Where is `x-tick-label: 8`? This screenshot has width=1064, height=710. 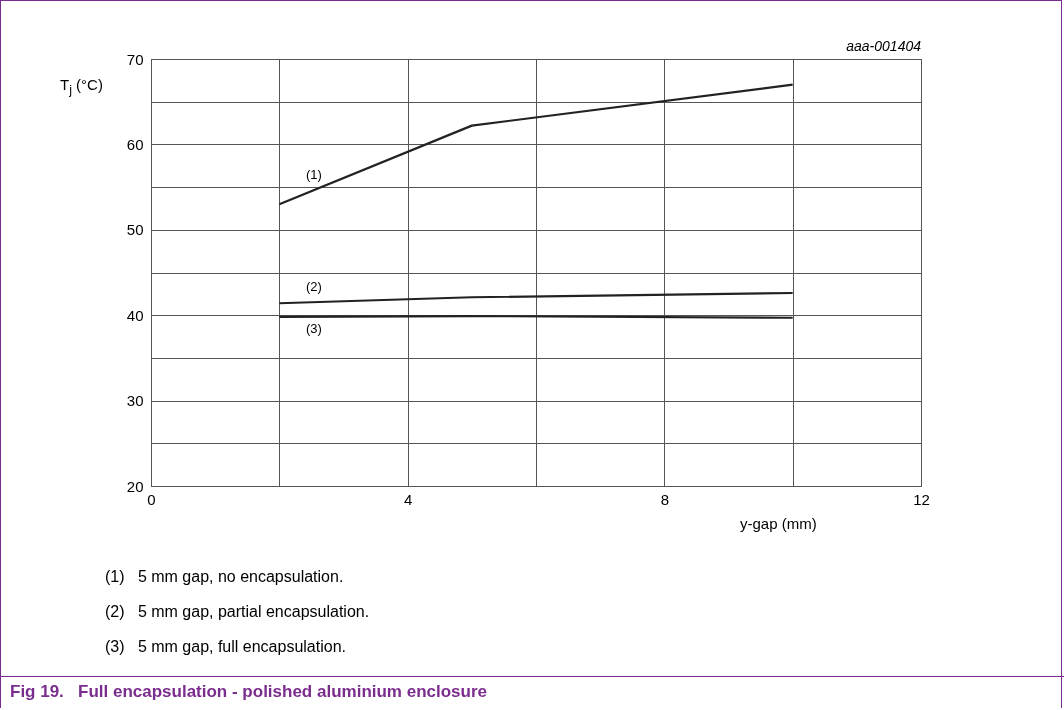 x-tick-label: 8 is located at coordinates (665, 499).